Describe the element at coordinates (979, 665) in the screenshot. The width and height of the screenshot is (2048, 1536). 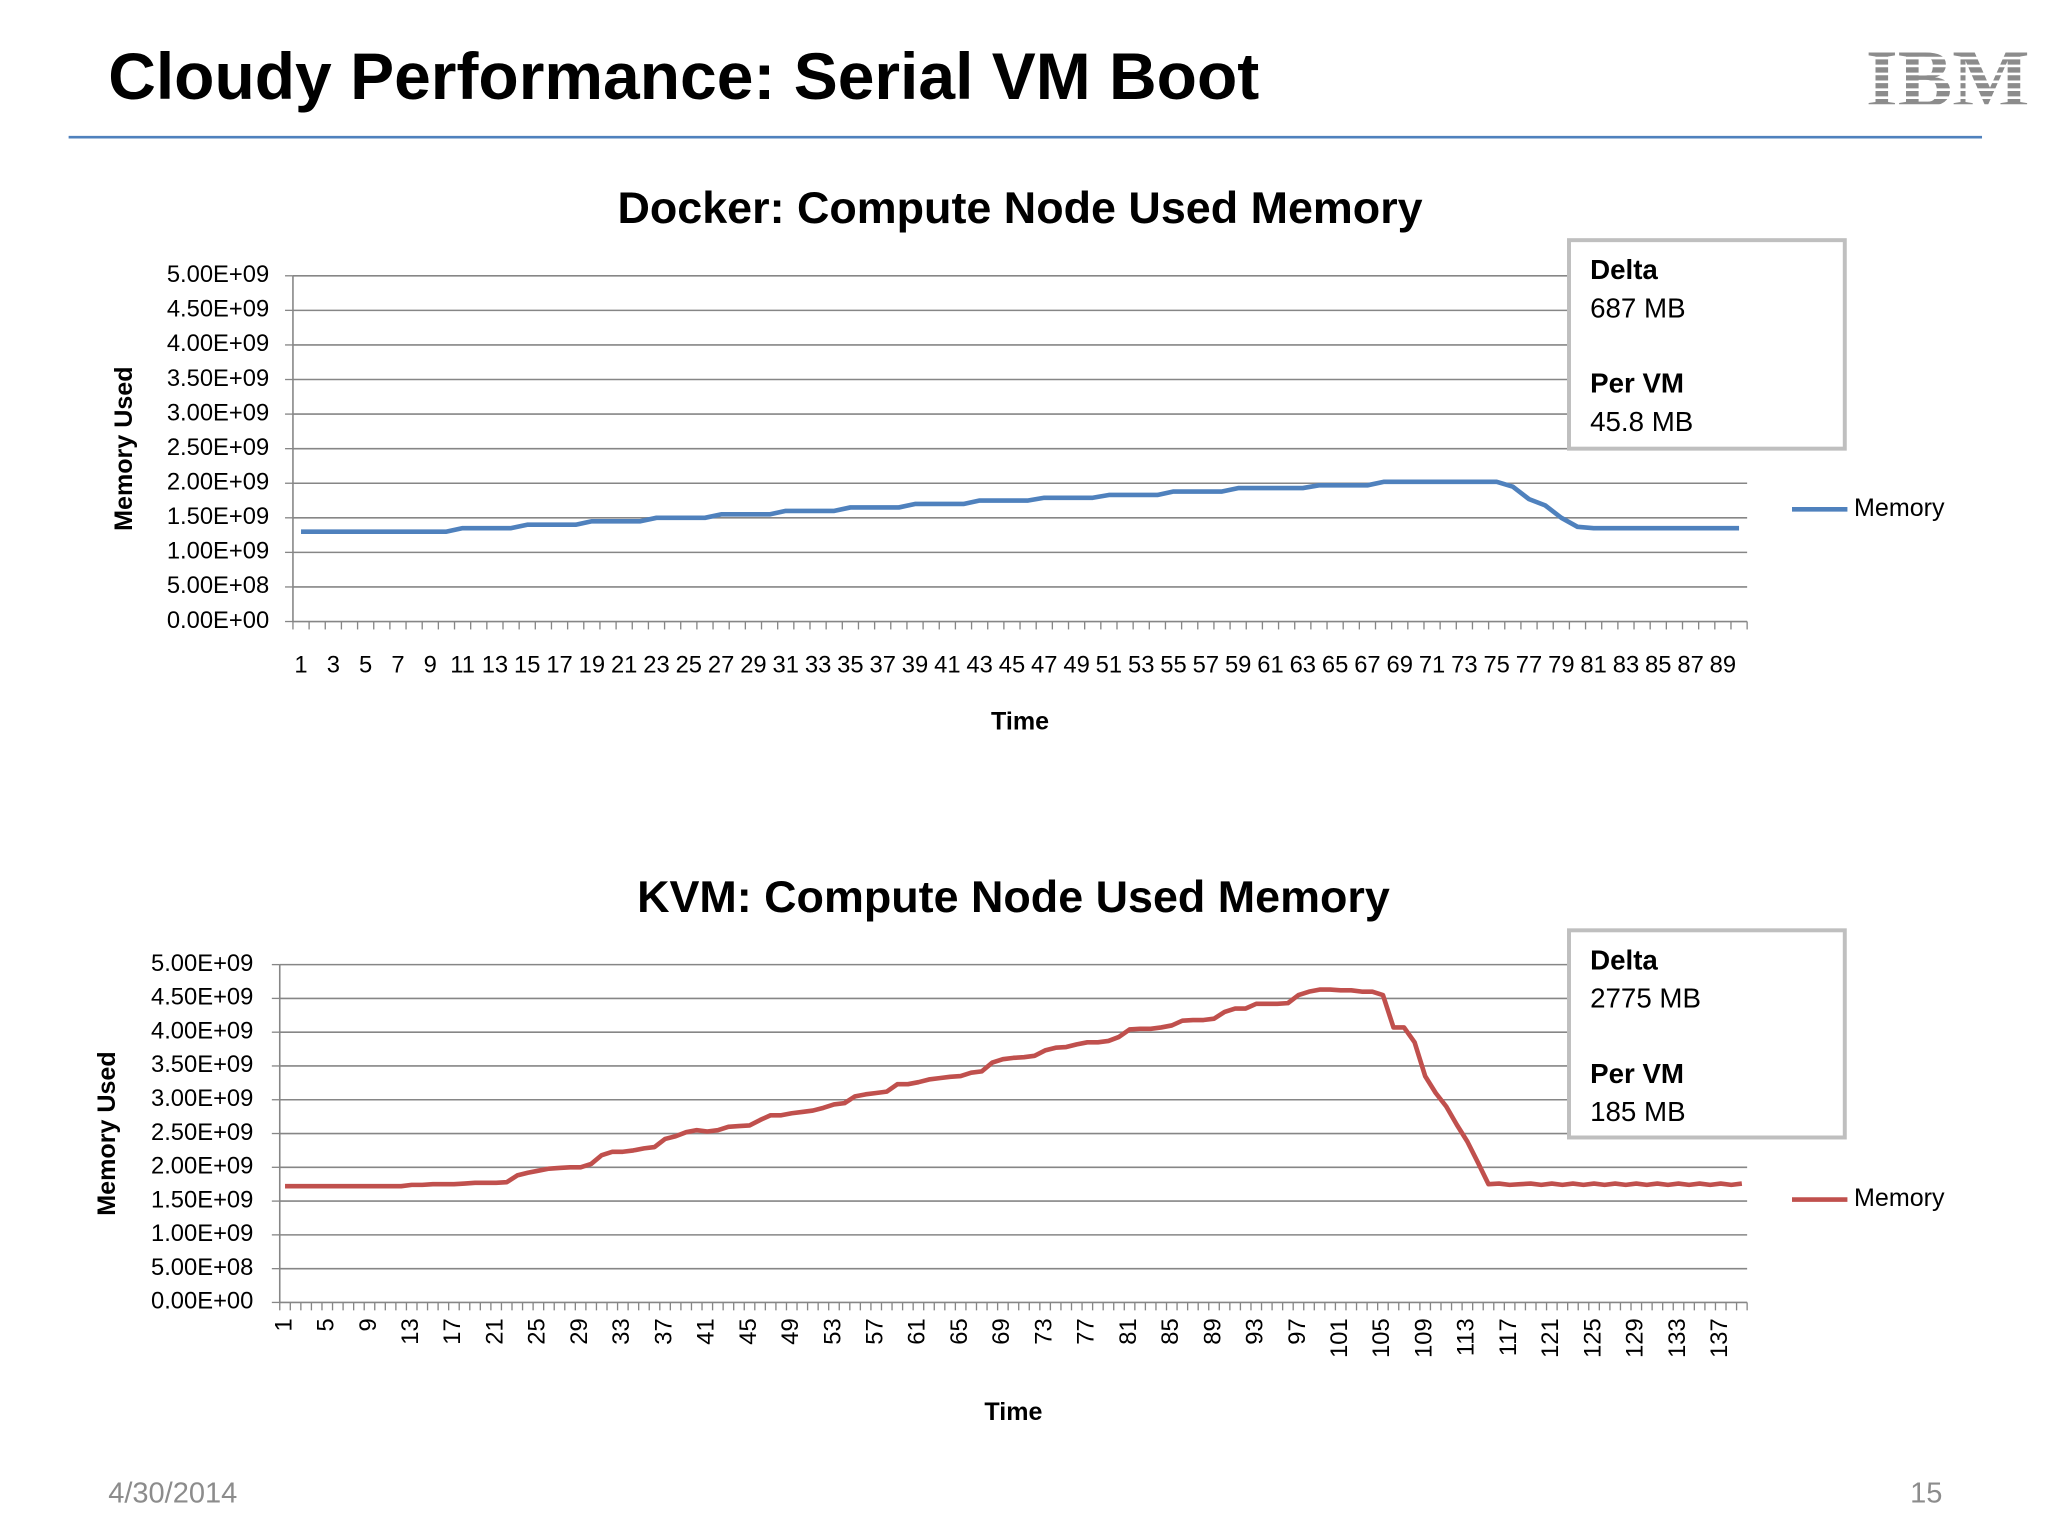
I see `x-tick-label: 43` at that location.